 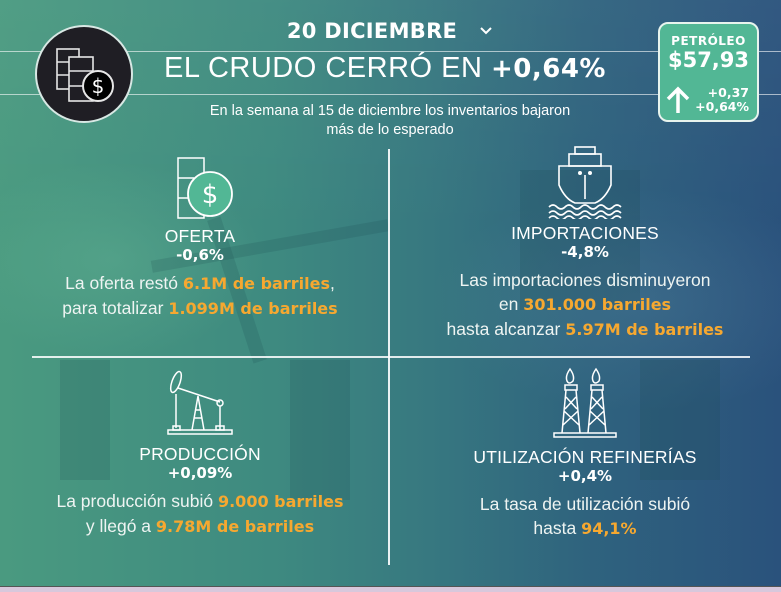 I want to click on body-text: La producción subió, so click(x=137, y=501).